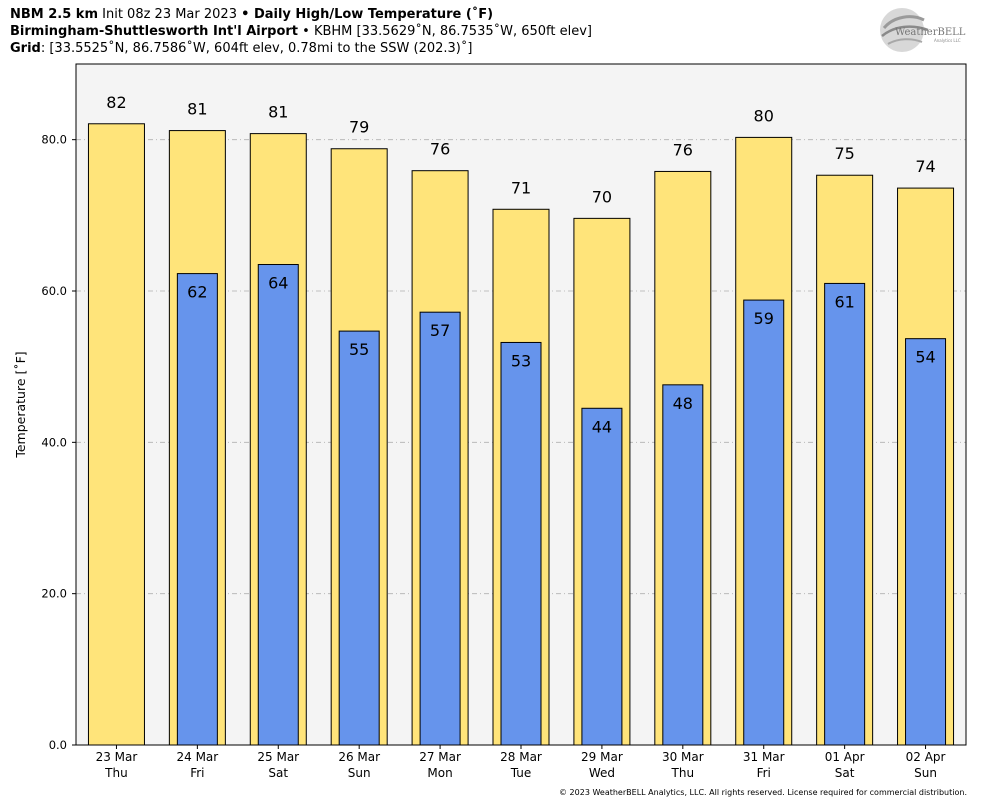 This screenshot has height=808, width=984. I want to click on high-temp-label: 74, so click(925, 166).